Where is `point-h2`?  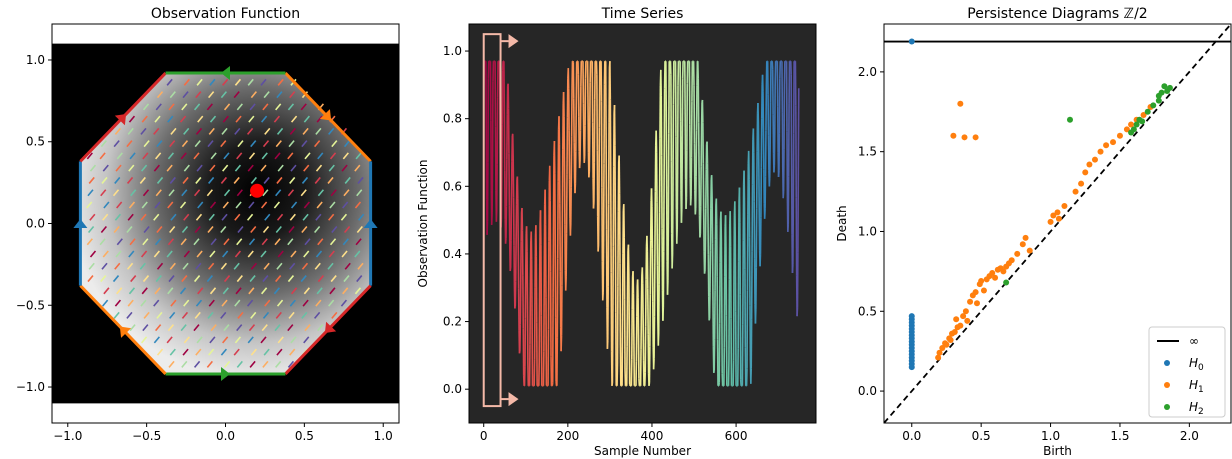 point-h2 is located at coordinates (1161, 92).